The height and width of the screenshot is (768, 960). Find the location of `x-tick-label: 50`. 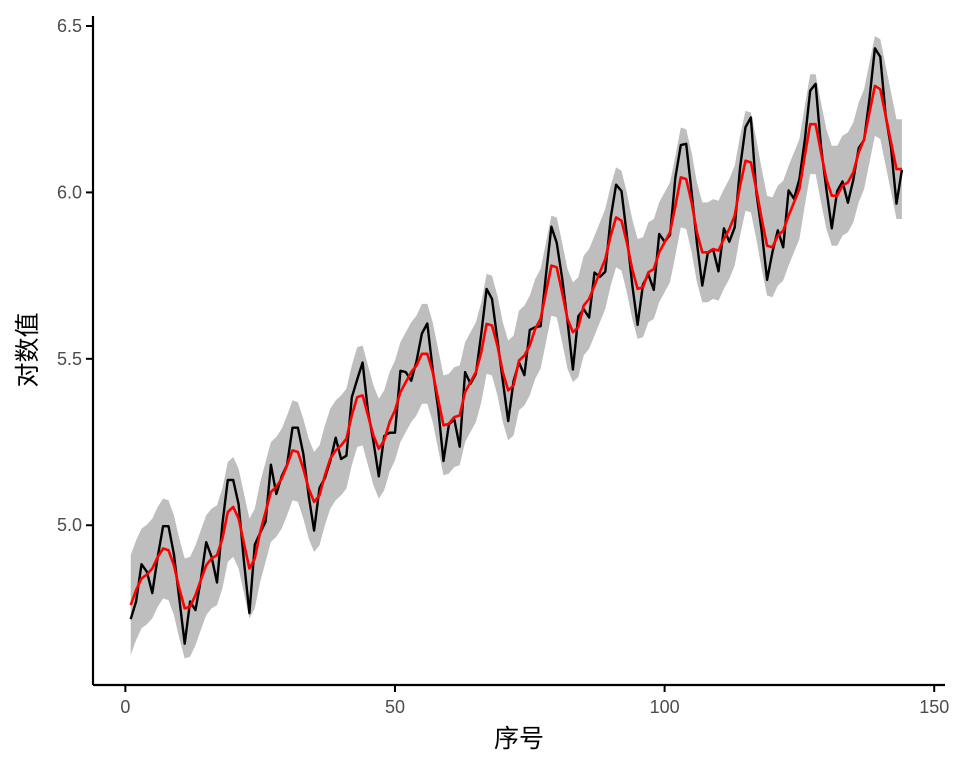

x-tick-label: 50 is located at coordinates (395, 707).